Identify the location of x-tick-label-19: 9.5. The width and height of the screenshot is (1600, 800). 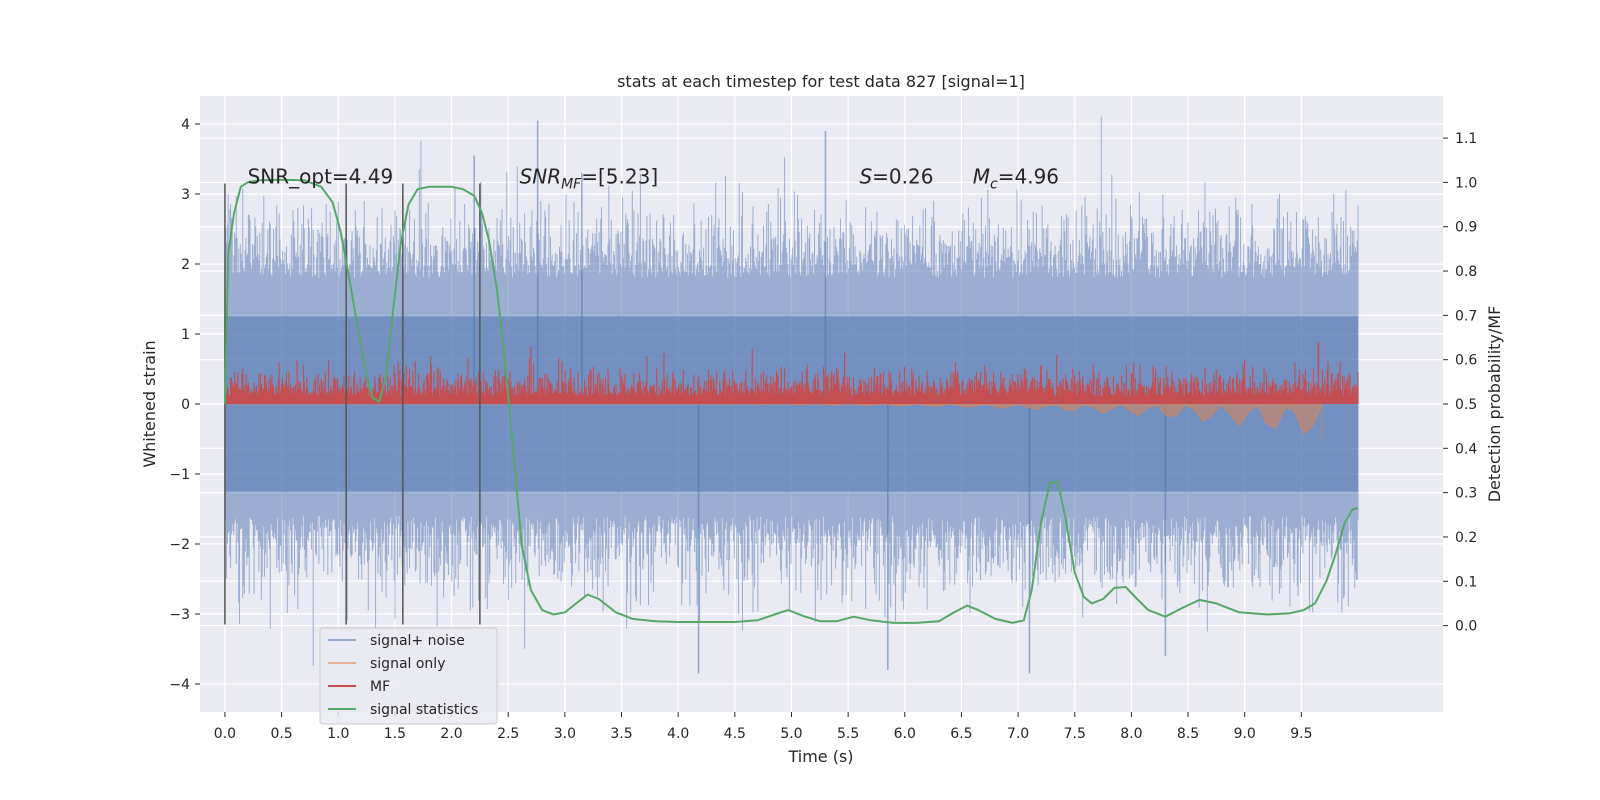
(1301, 734).